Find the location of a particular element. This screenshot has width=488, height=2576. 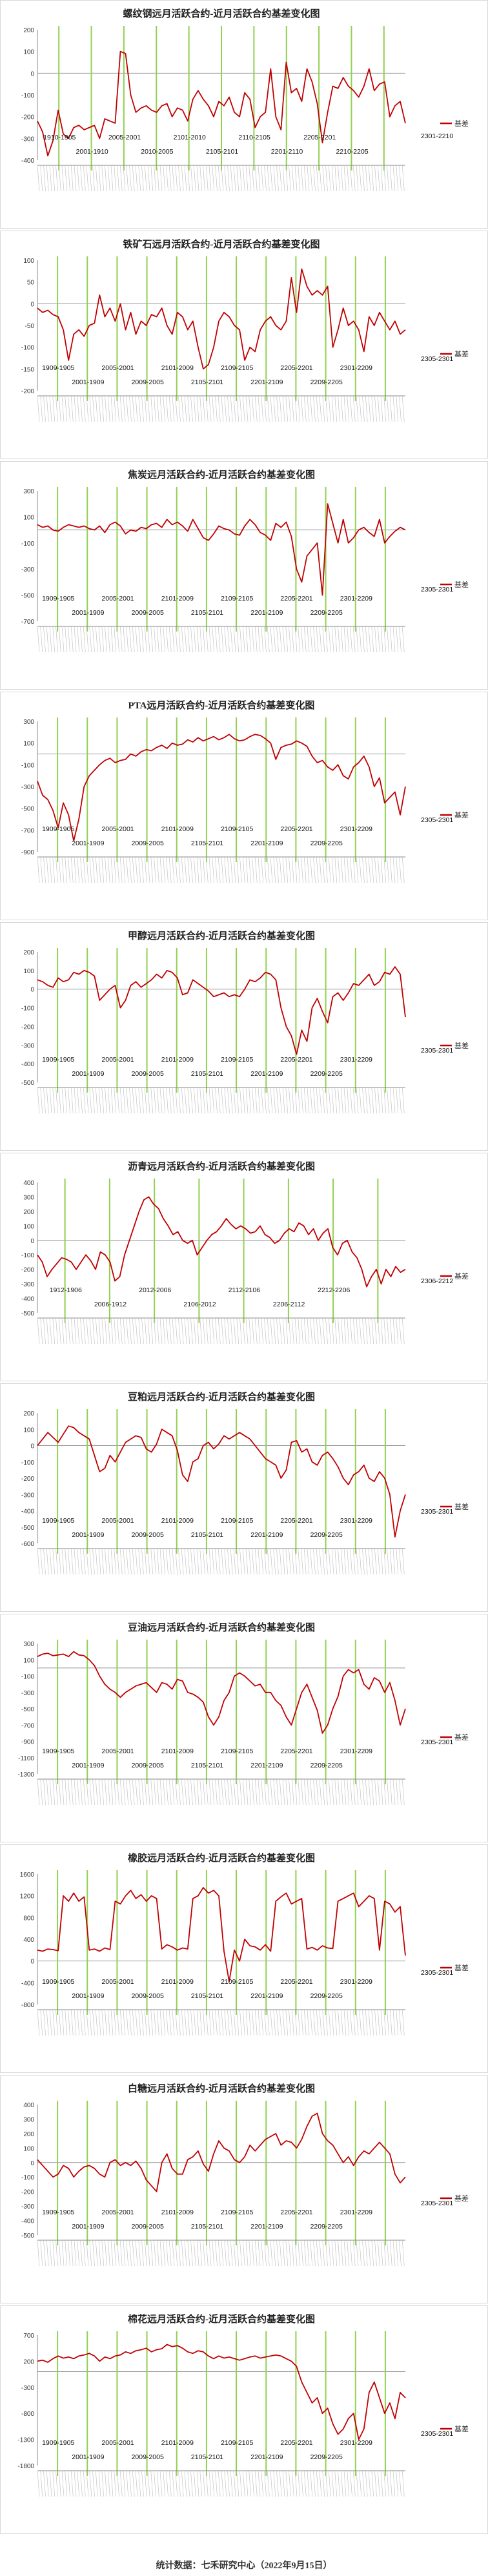

period-label: 2305-2301 is located at coordinates (437, 1973).